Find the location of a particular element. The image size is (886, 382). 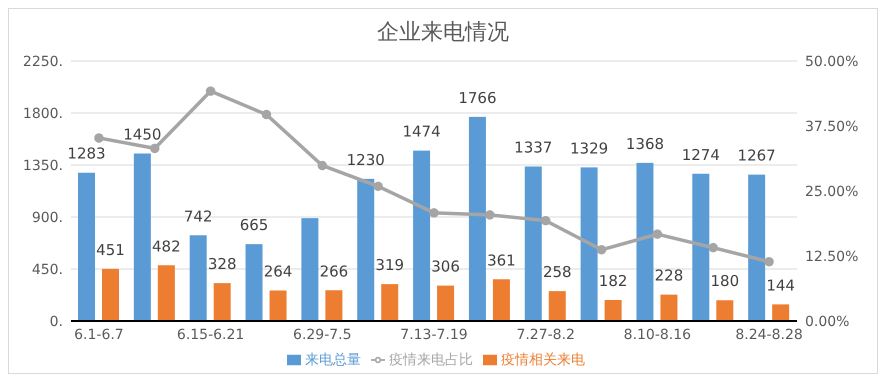

data-label: 1283 is located at coordinates (86, 153).